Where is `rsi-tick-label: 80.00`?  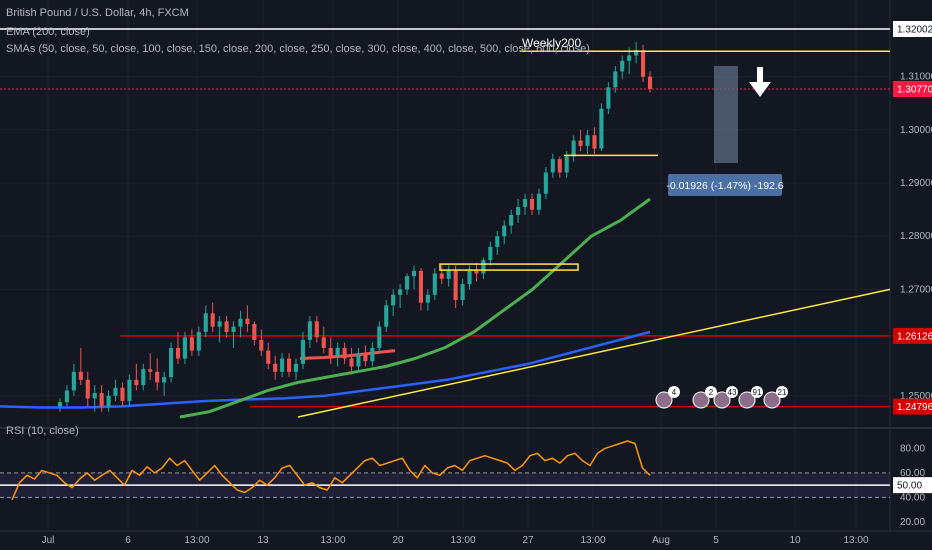 rsi-tick-label: 80.00 is located at coordinates (912, 448).